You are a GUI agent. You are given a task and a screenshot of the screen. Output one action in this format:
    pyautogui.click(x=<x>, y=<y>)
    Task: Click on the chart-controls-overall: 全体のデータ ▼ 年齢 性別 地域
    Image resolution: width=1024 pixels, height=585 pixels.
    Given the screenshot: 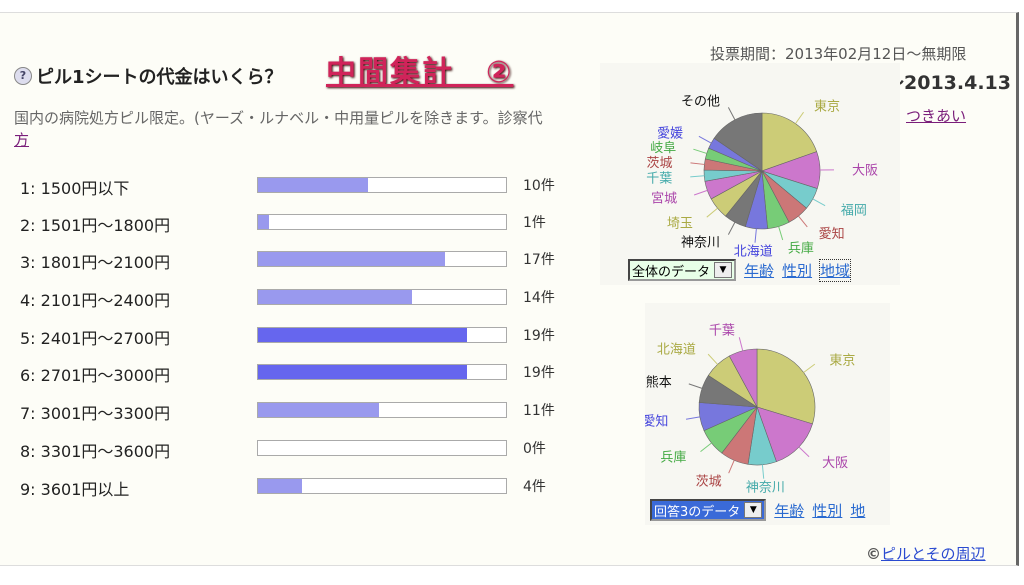 What is the action you would take?
    pyautogui.click(x=740, y=270)
    